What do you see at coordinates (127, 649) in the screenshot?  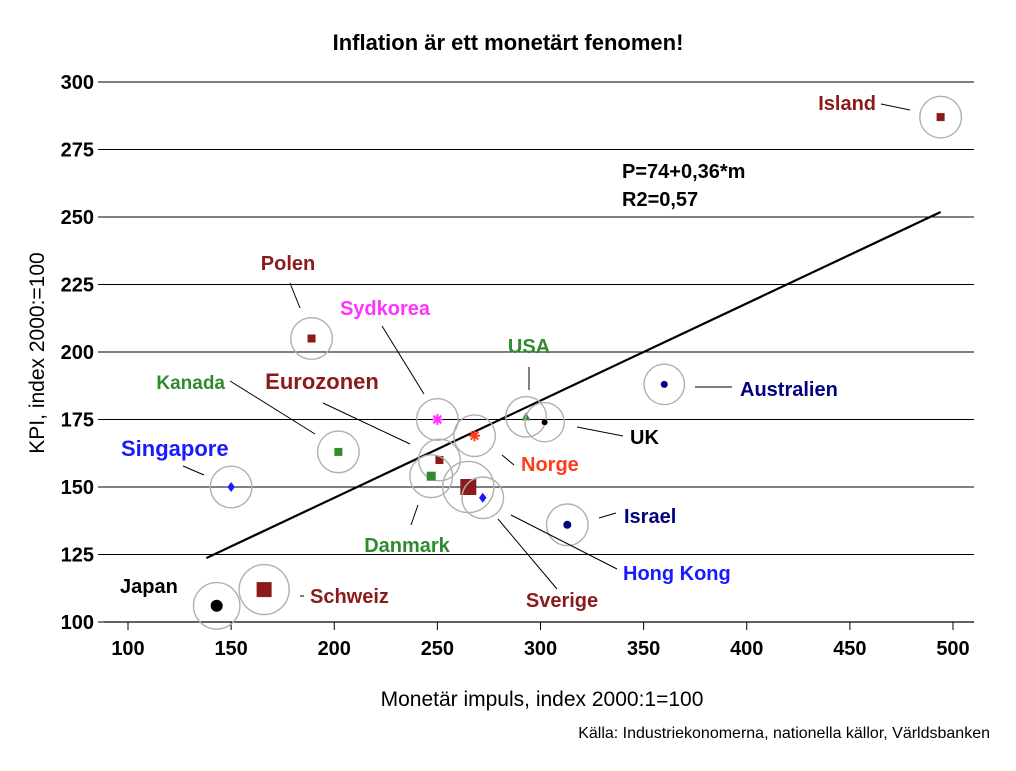 I see `x-tick-label: 100` at bounding box center [127, 649].